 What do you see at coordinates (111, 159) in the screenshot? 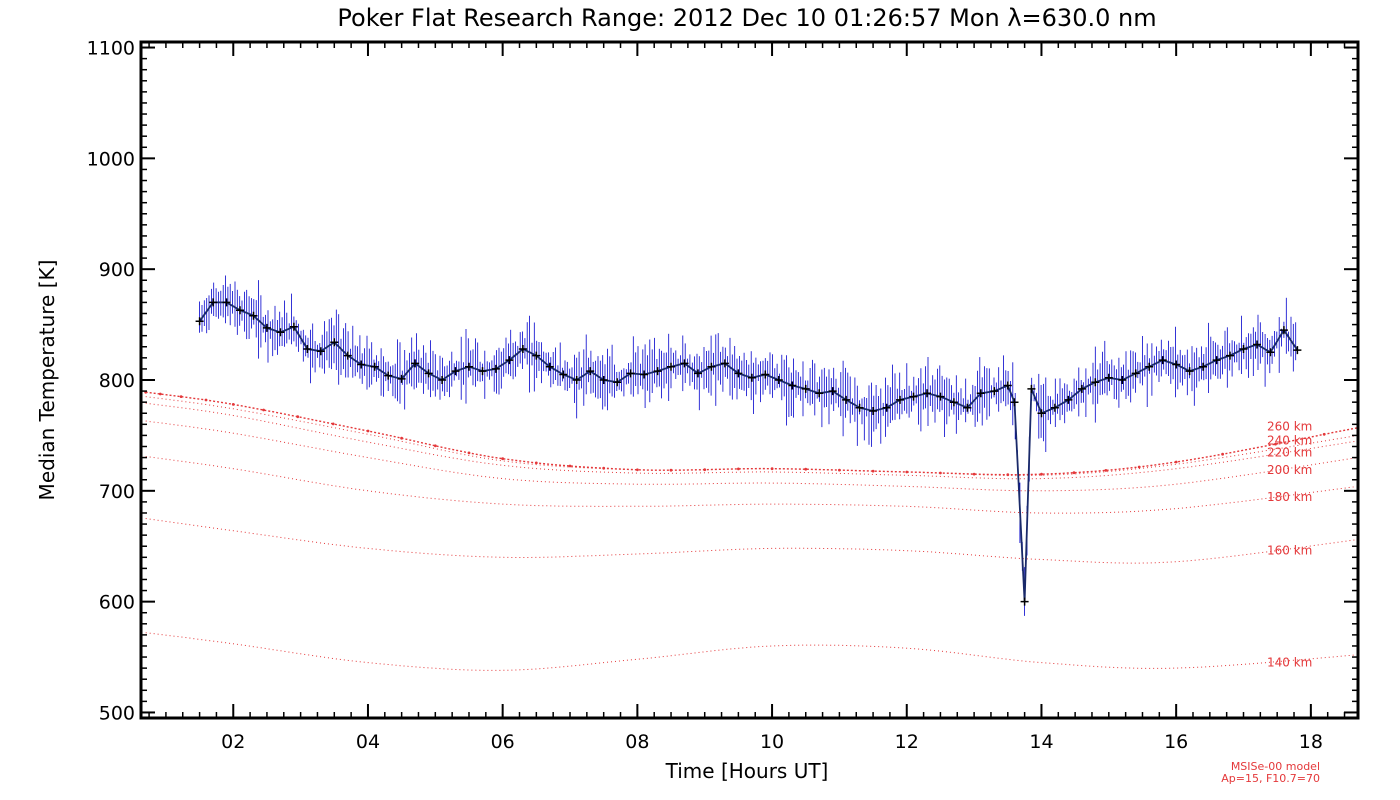
I see `y-tick-label: 1000` at bounding box center [111, 159].